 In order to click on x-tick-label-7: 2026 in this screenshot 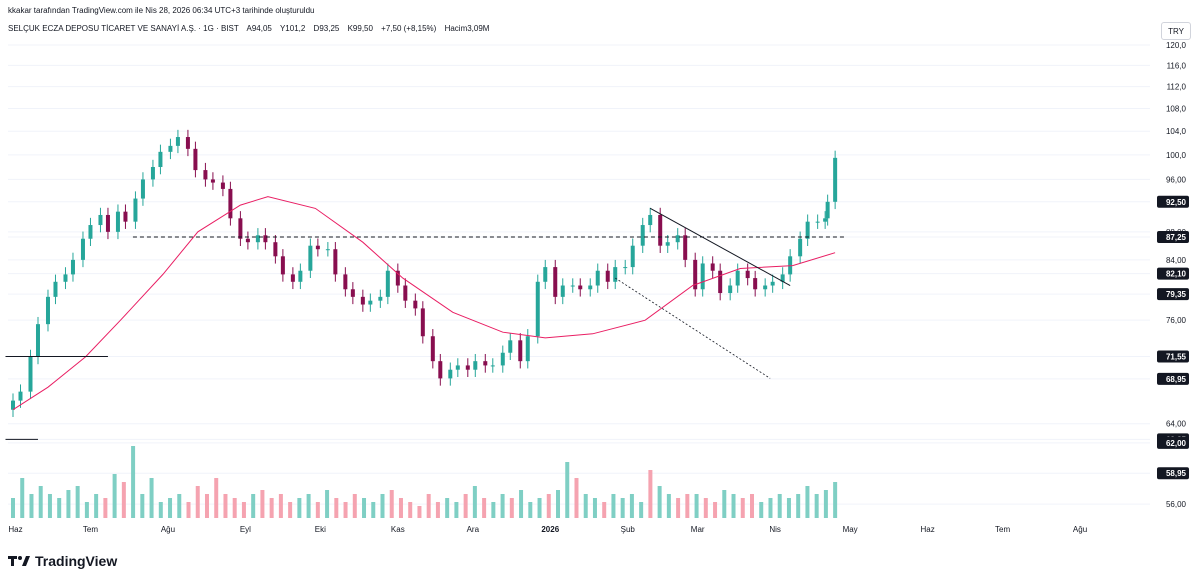, I will do `click(550, 529)`.